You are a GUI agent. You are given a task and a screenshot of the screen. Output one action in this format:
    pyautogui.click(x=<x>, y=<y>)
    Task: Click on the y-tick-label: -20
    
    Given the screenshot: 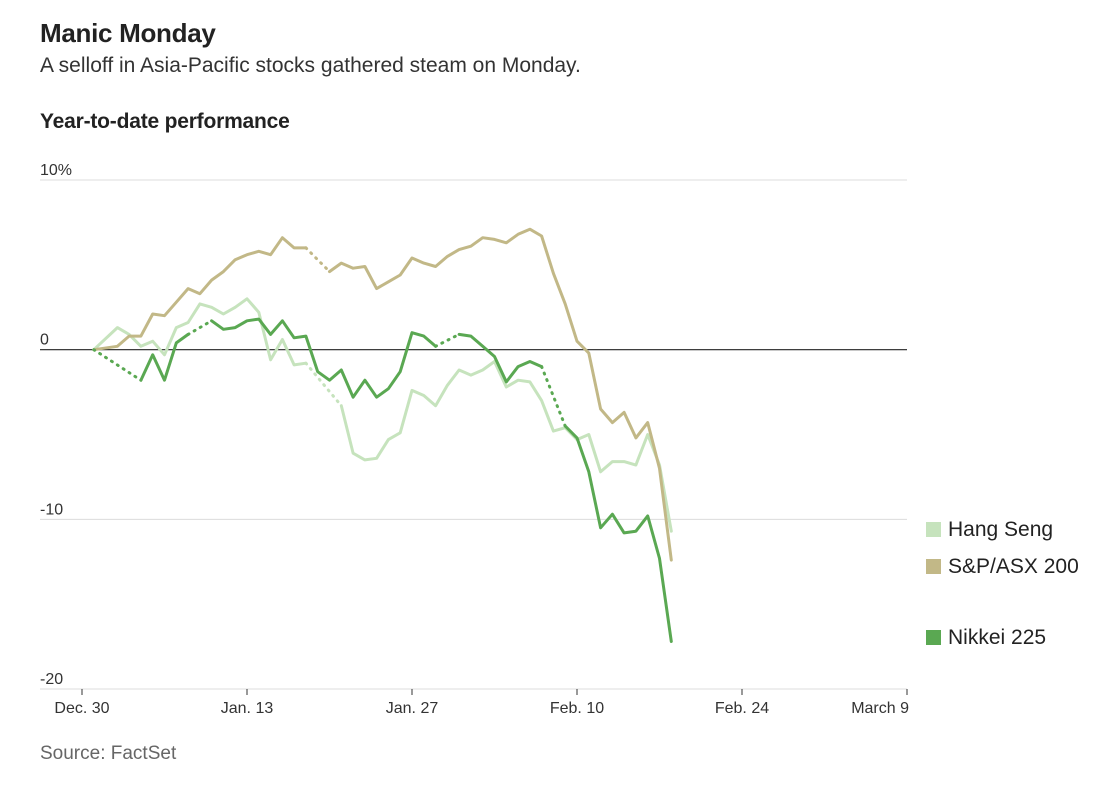 What is the action you would take?
    pyautogui.click(x=51, y=679)
    